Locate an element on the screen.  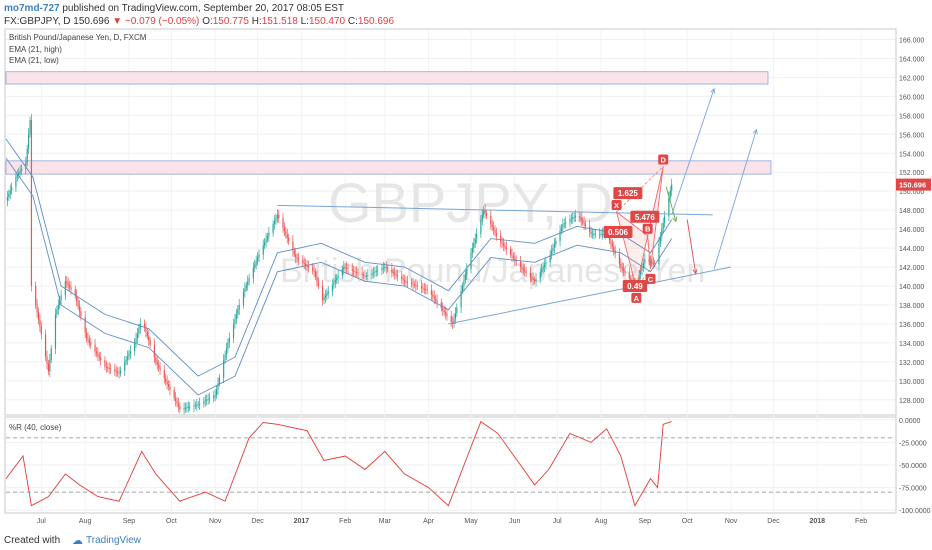
high-label: H: is located at coordinates (256, 21).